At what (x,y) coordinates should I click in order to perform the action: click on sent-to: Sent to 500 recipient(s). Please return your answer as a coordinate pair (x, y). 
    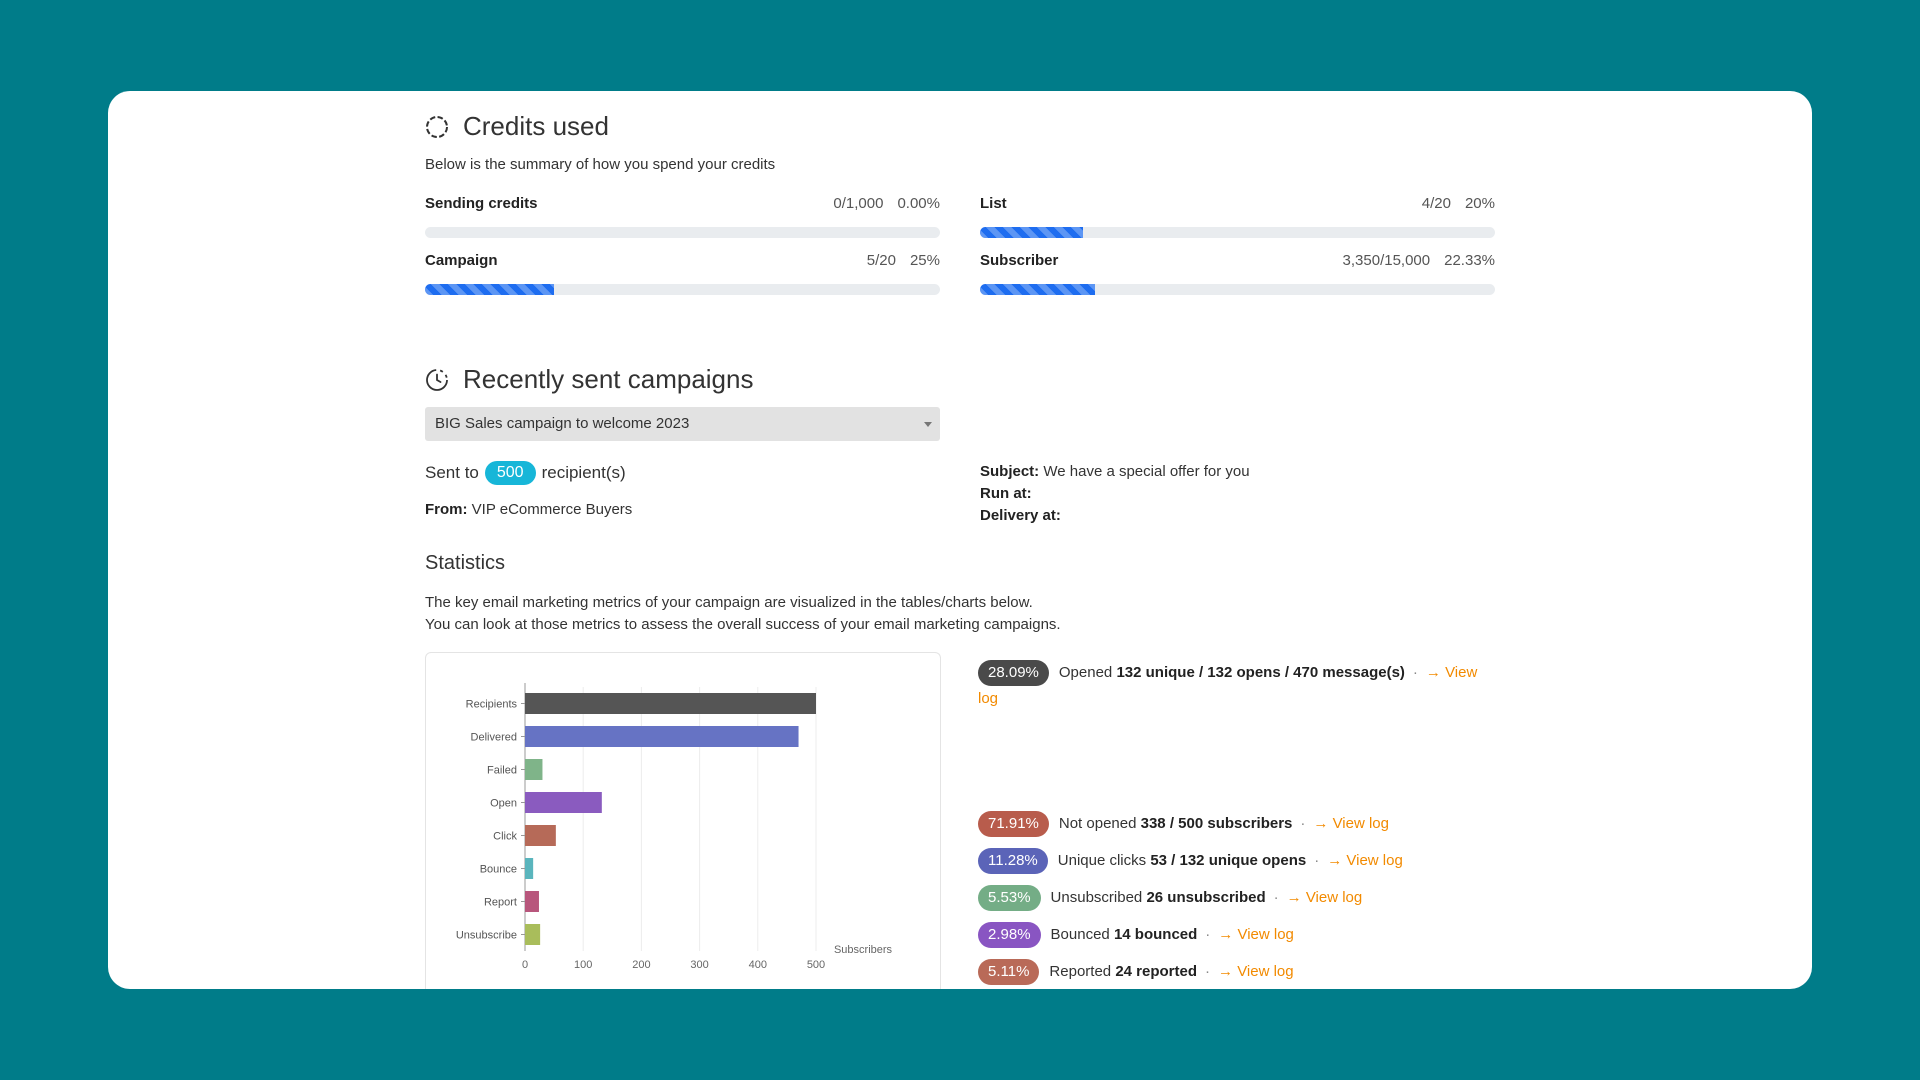
    Looking at the image, I should click on (525, 473).